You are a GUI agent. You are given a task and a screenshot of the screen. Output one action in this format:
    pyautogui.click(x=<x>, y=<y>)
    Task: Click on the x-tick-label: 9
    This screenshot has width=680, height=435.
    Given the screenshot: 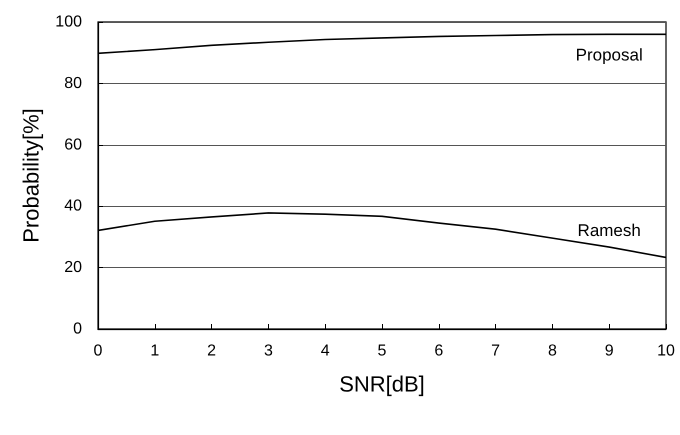 What is the action you would take?
    pyautogui.click(x=609, y=351)
    